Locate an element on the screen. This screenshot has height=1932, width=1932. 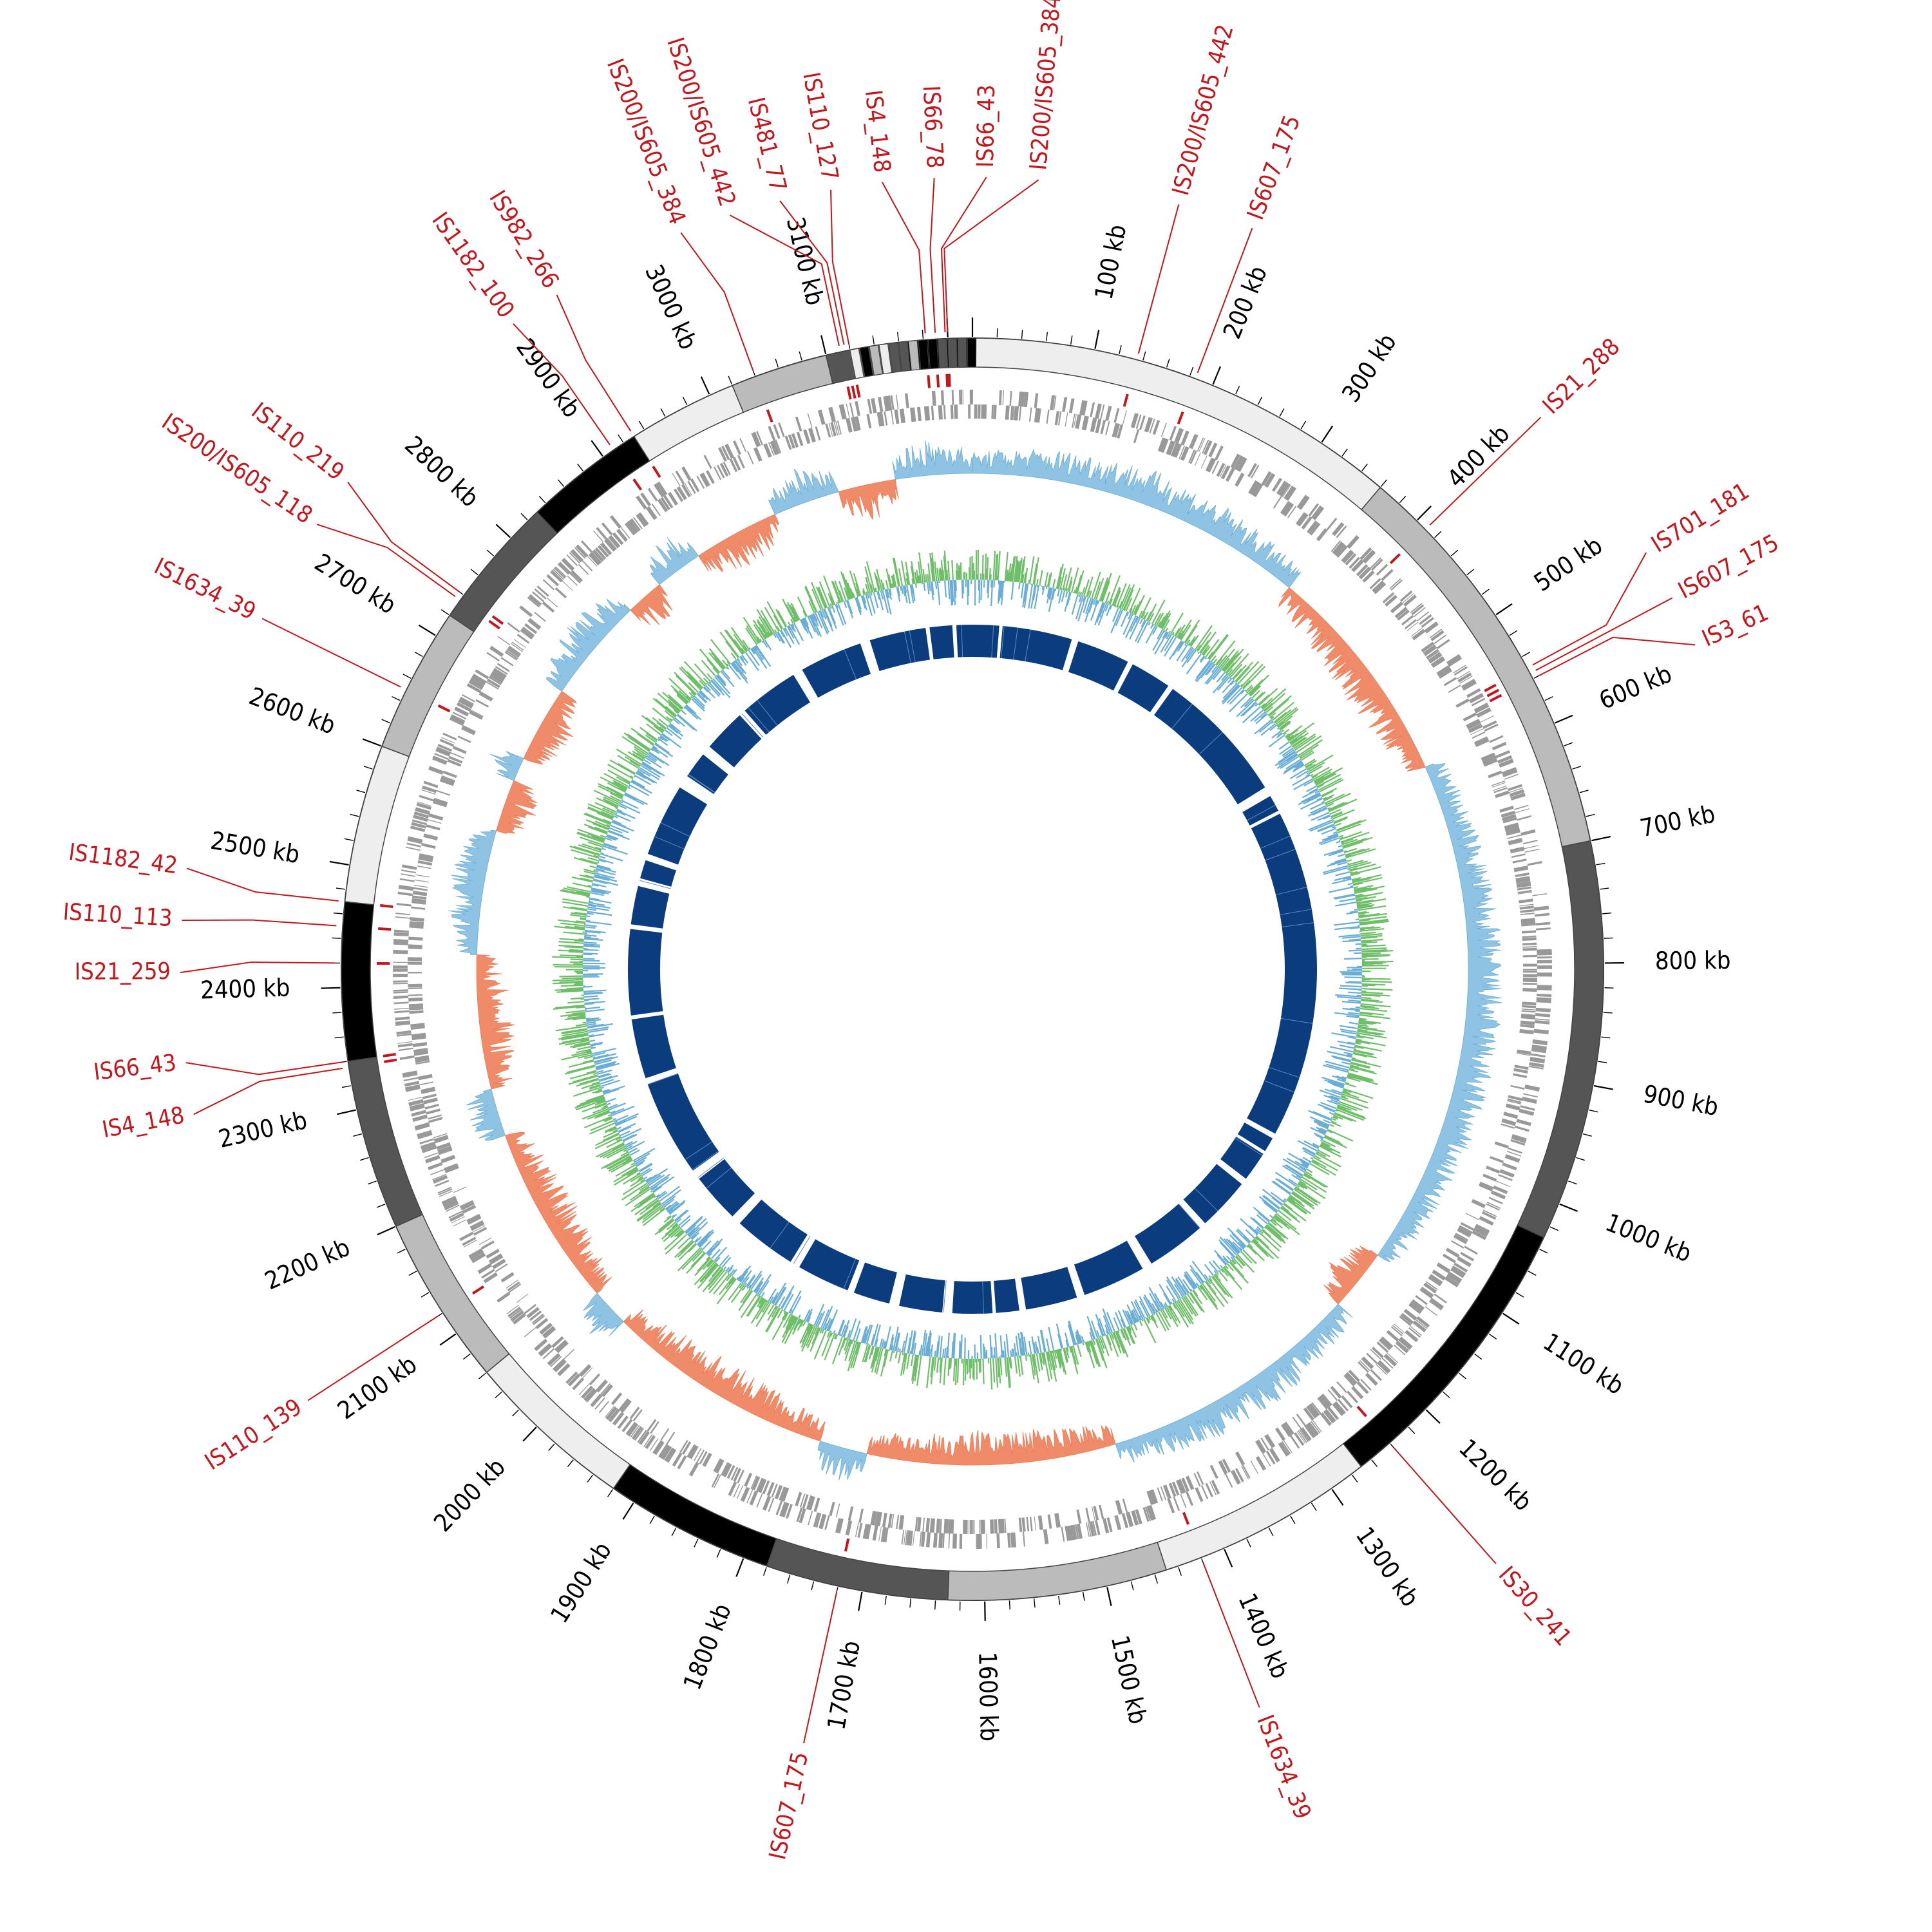
is-element-label: IS1182_42 is located at coordinates (123, 859).